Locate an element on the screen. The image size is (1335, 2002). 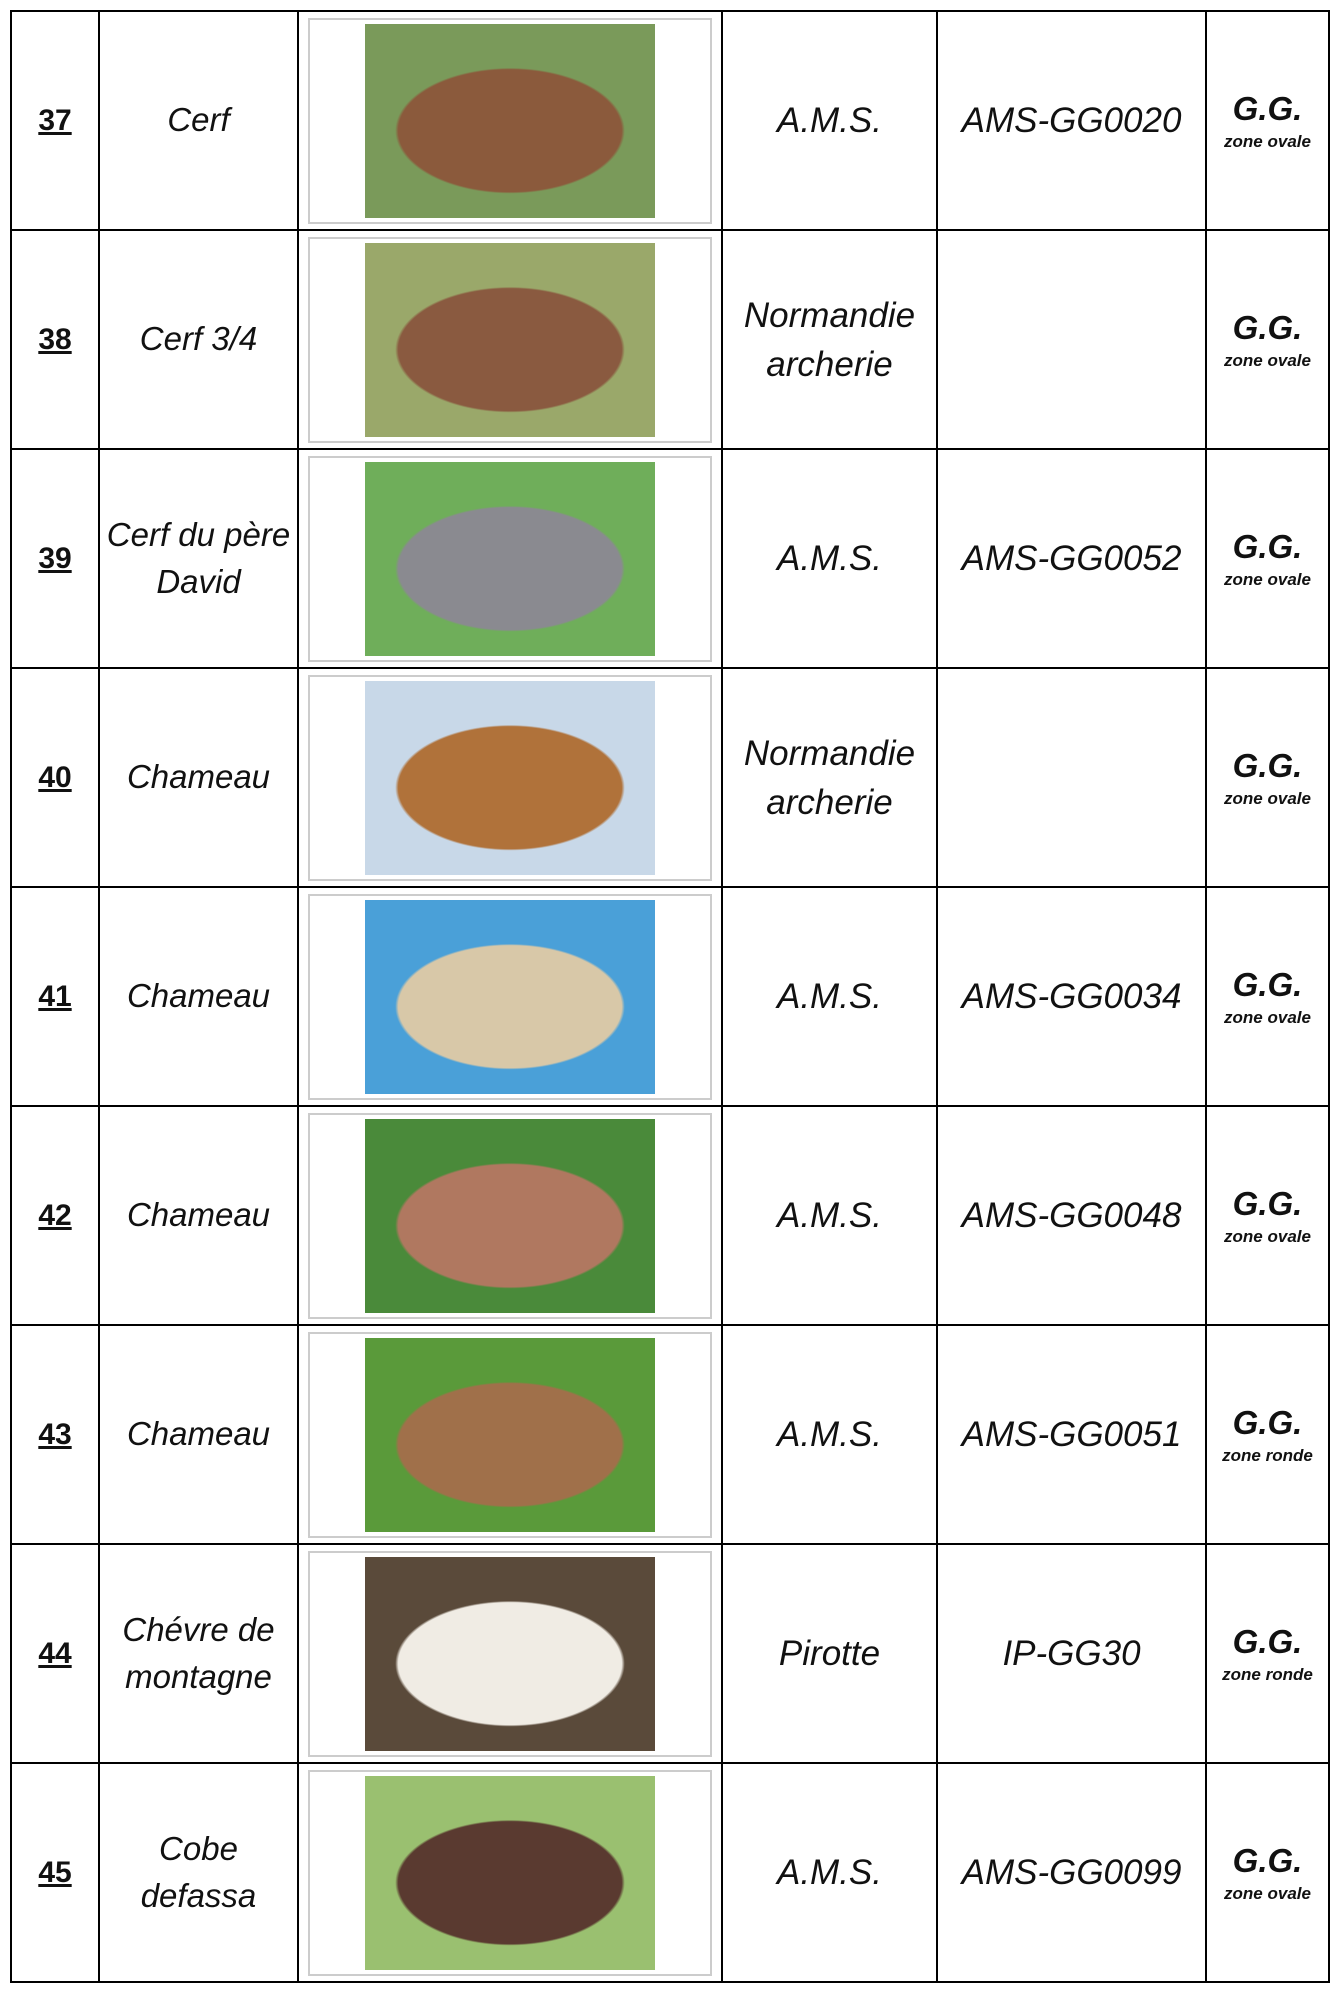
maker: Pirotte is located at coordinates (829, 1653).